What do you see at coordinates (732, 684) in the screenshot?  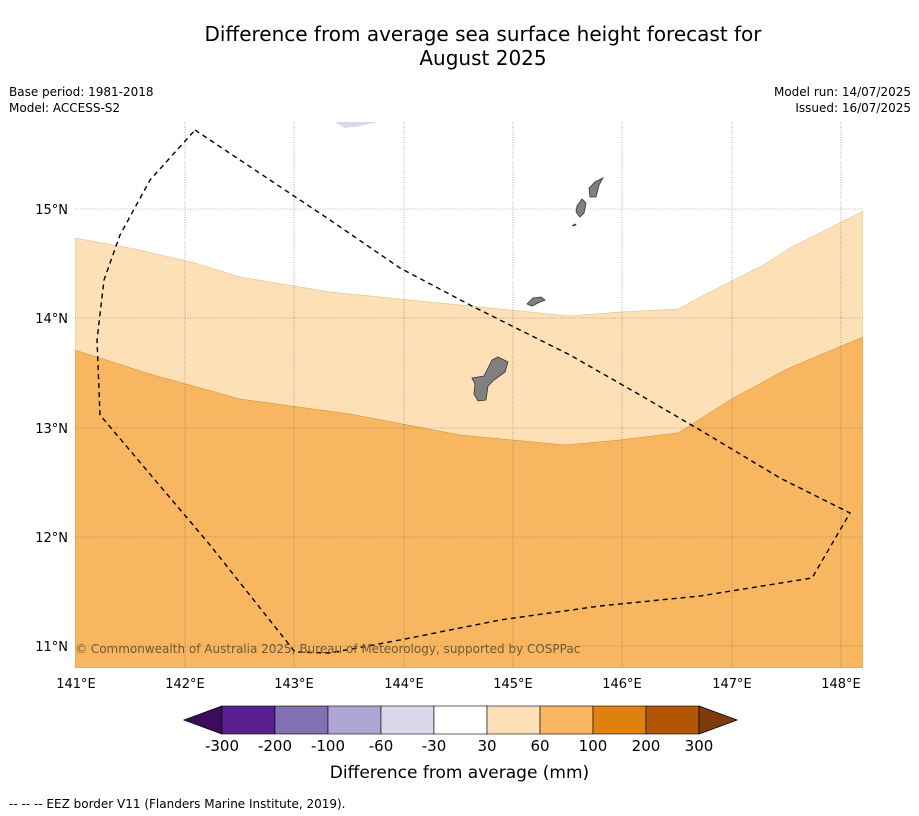 I see `lon-label-147: 147°E` at bounding box center [732, 684].